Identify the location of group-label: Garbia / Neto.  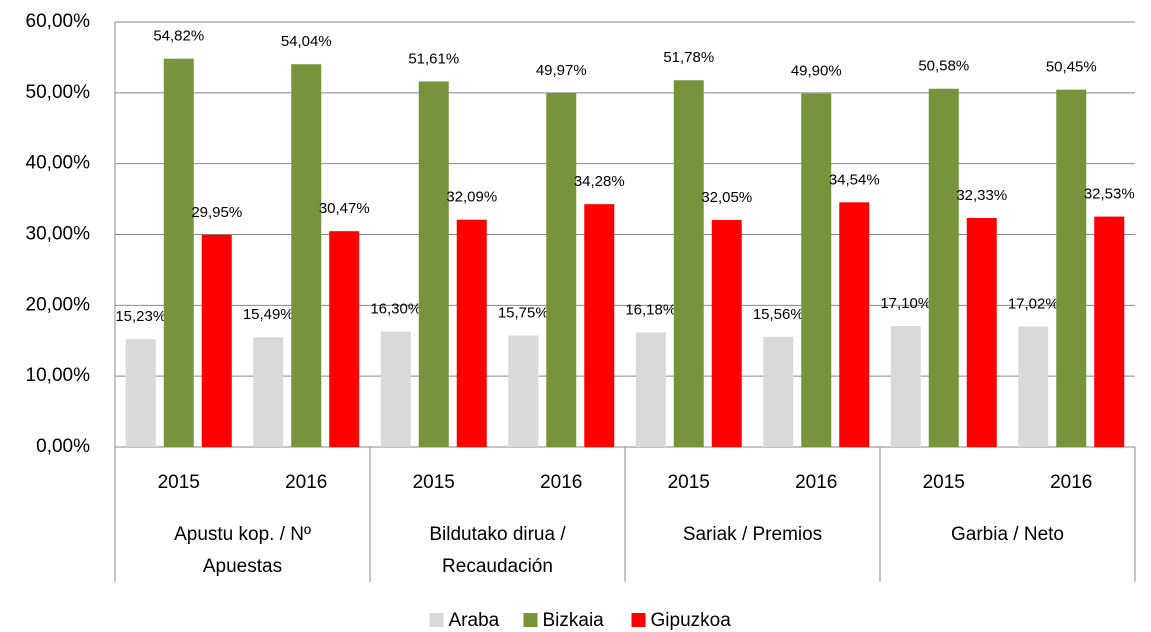
(1007, 534).